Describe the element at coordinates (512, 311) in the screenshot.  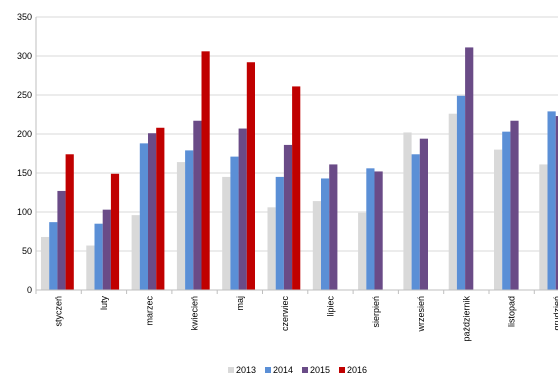
I see `x-tick-label: listopad` at that location.